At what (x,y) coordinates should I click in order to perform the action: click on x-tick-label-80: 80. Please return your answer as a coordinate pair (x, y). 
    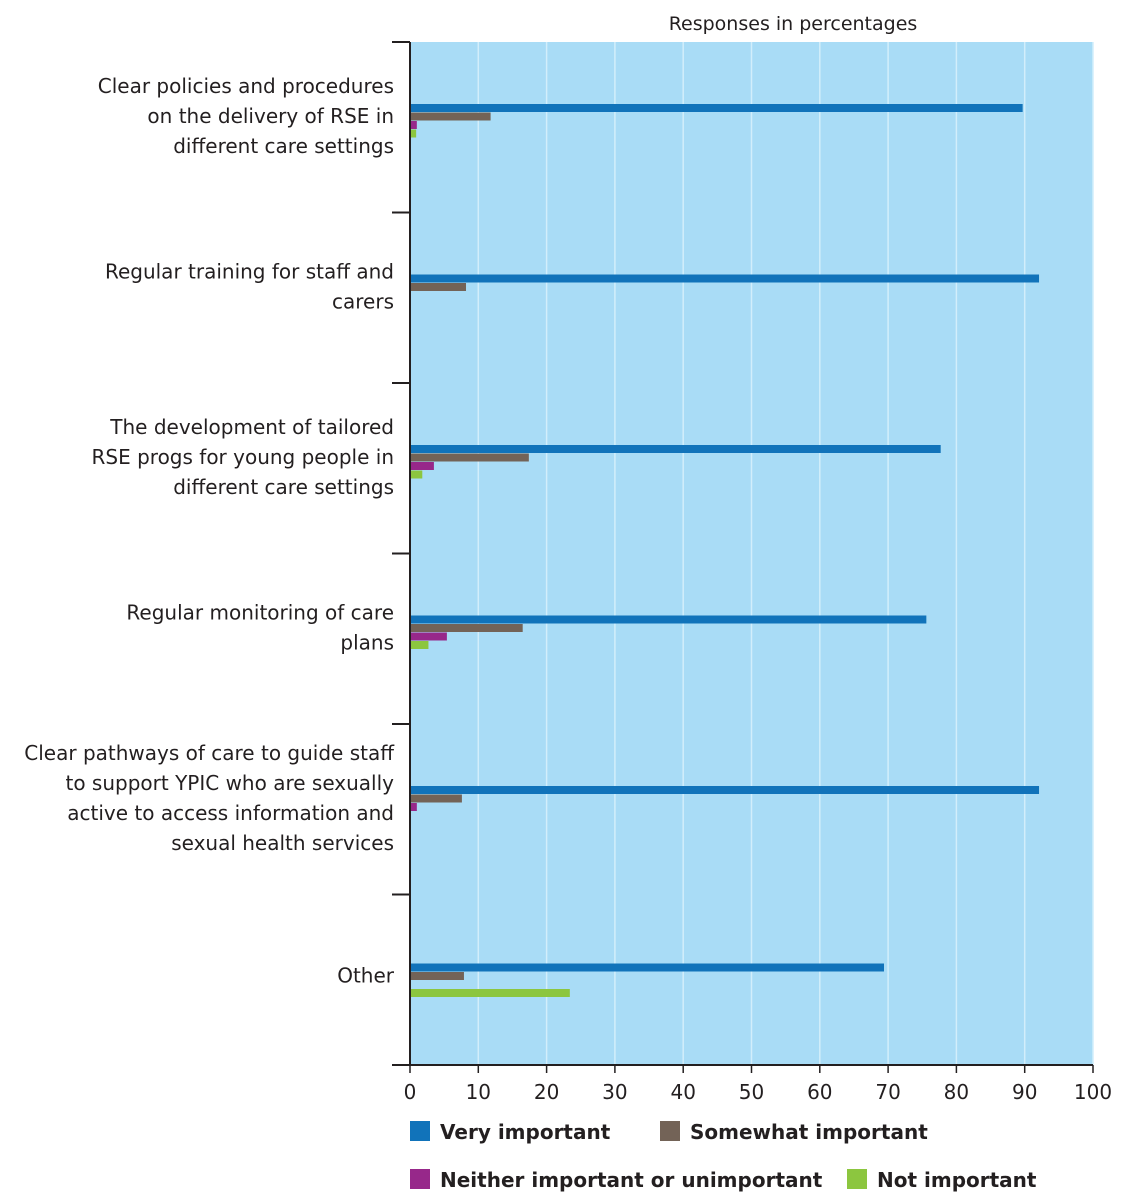
    Looking at the image, I should click on (956, 1092).